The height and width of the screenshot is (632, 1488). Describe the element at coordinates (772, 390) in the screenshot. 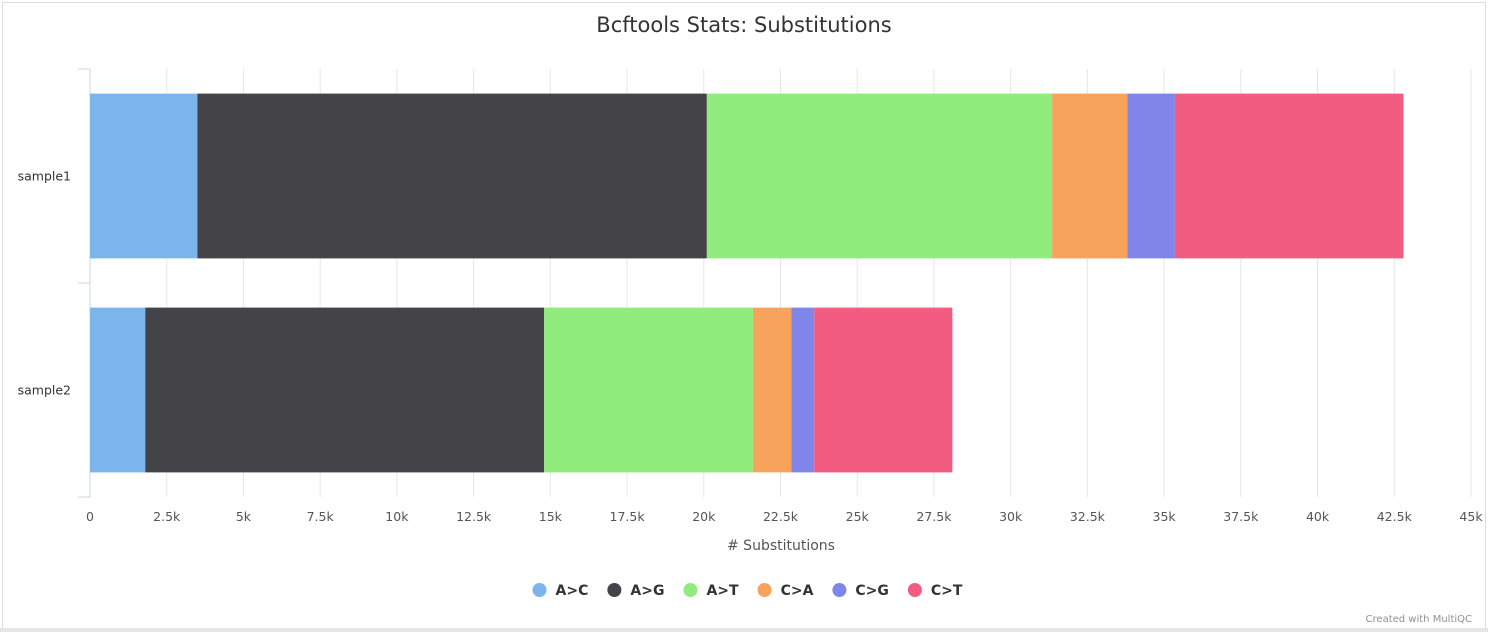

I see `bar-sample2-C>A` at that location.